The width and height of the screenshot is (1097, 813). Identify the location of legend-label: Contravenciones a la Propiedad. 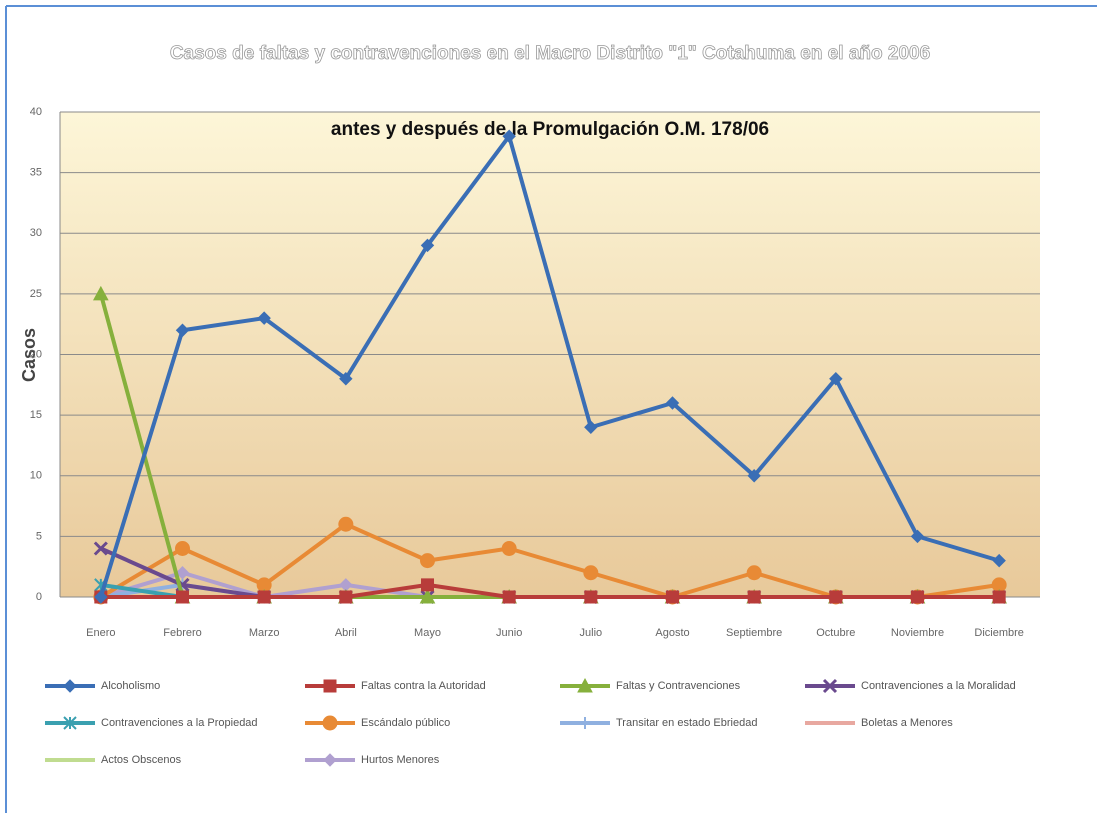
(179, 723).